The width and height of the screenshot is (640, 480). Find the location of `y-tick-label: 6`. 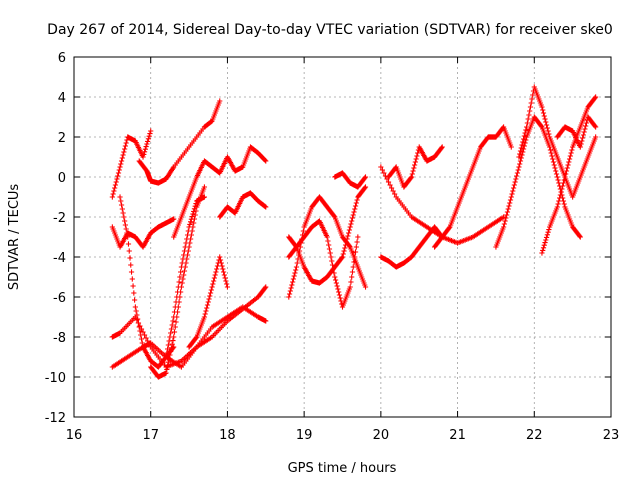

y-tick-label: 6 is located at coordinates (62, 58).